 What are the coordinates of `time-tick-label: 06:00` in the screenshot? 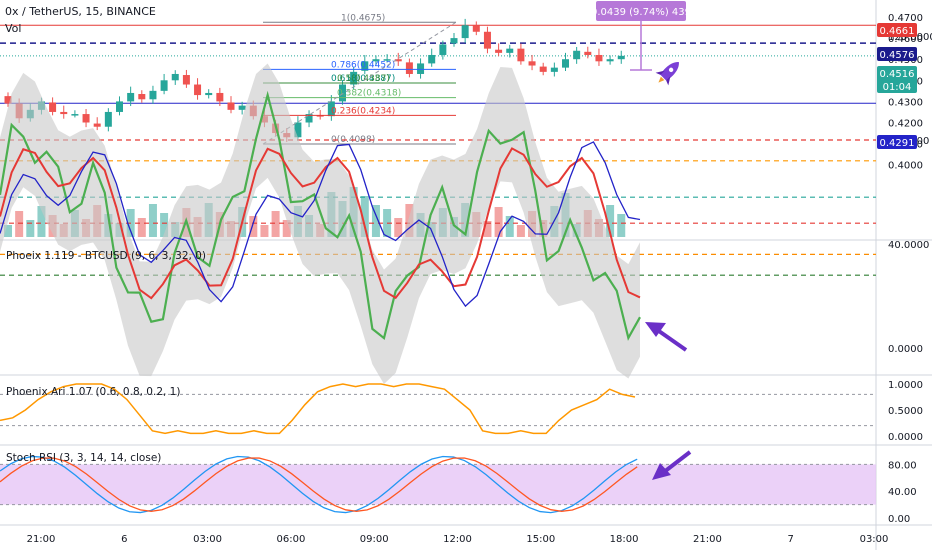 It's located at (290, 539).